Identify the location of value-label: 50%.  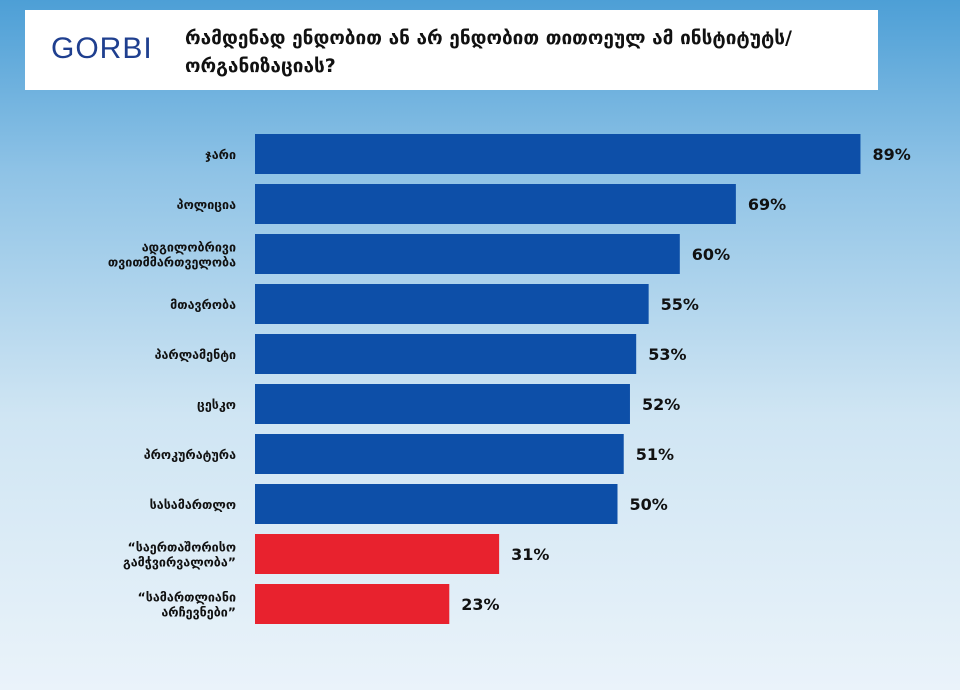
(649, 504).